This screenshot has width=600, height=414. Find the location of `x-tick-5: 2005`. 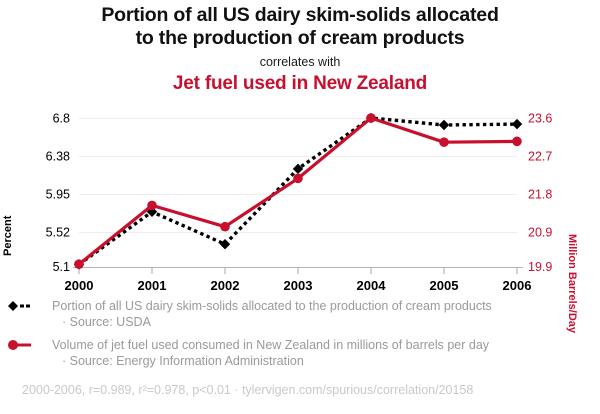

x-tick-5: 2005 is located at coordinates (444, 285).